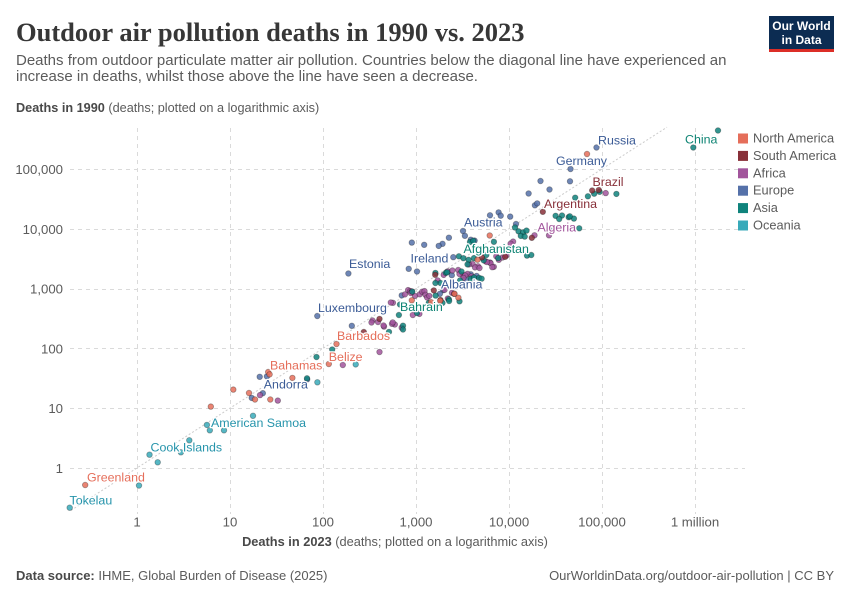  Describe the element at coordinates (701, 140) in the screenshot. I see `svg-text: China` at that location.